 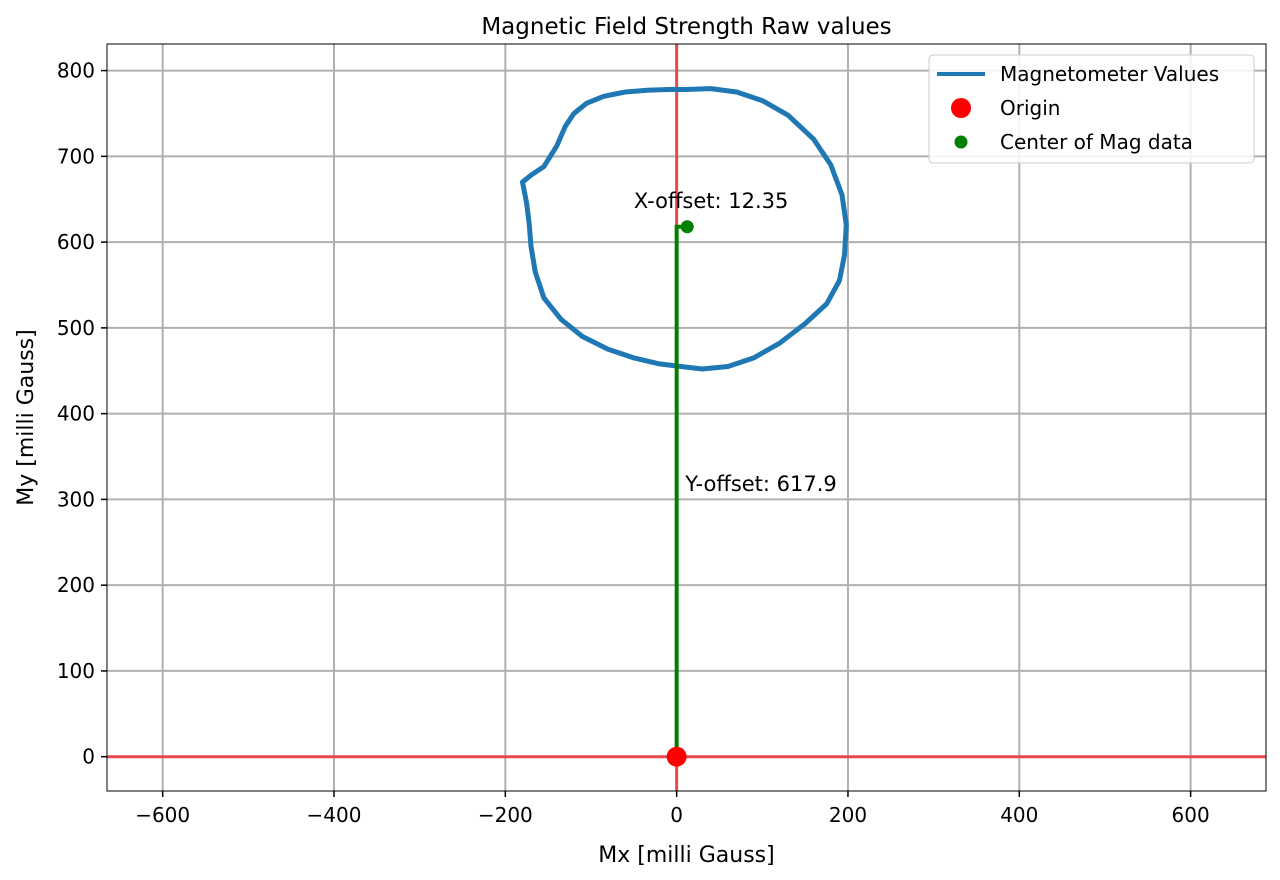 What do you see at coordinates (711, 201) in the screenshot?
I see `annotation-label: X-offset: 12.35` at bounding box center [711, 201].